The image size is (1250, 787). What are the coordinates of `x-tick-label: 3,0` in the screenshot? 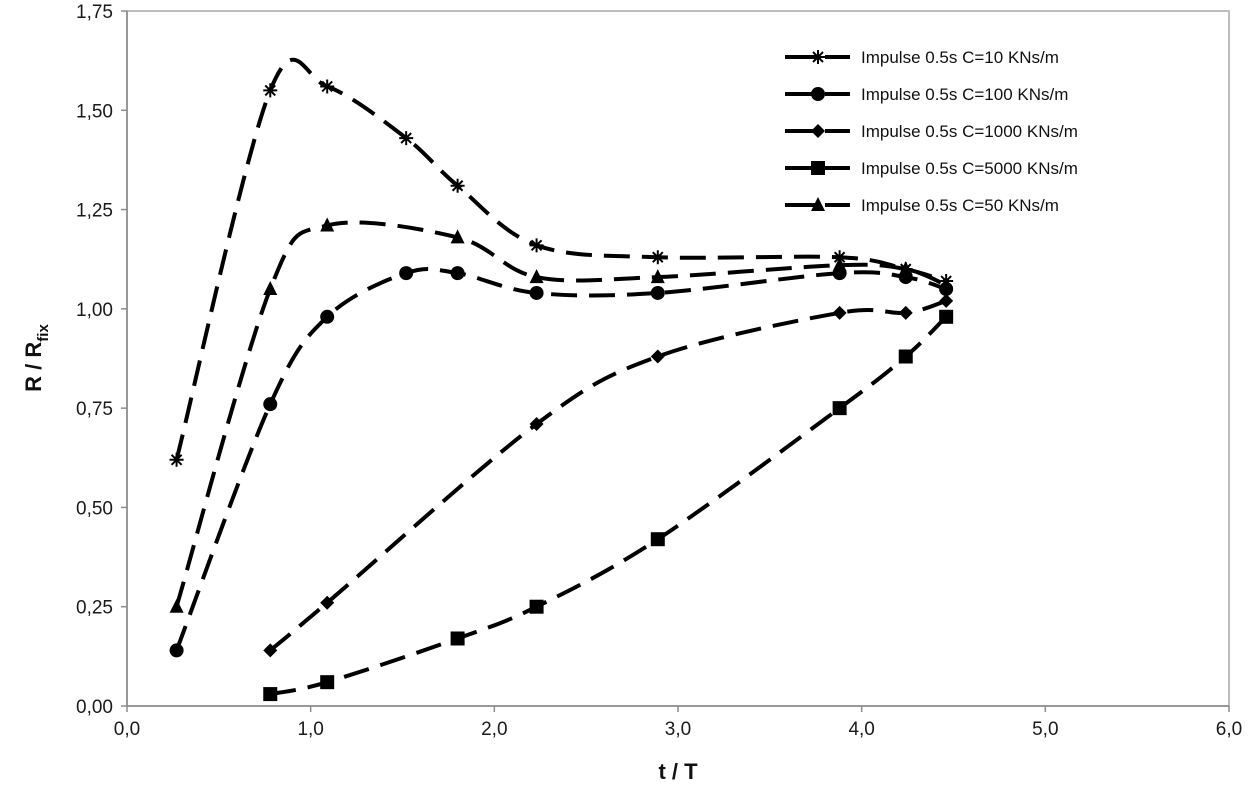 It's located at (678, 729).